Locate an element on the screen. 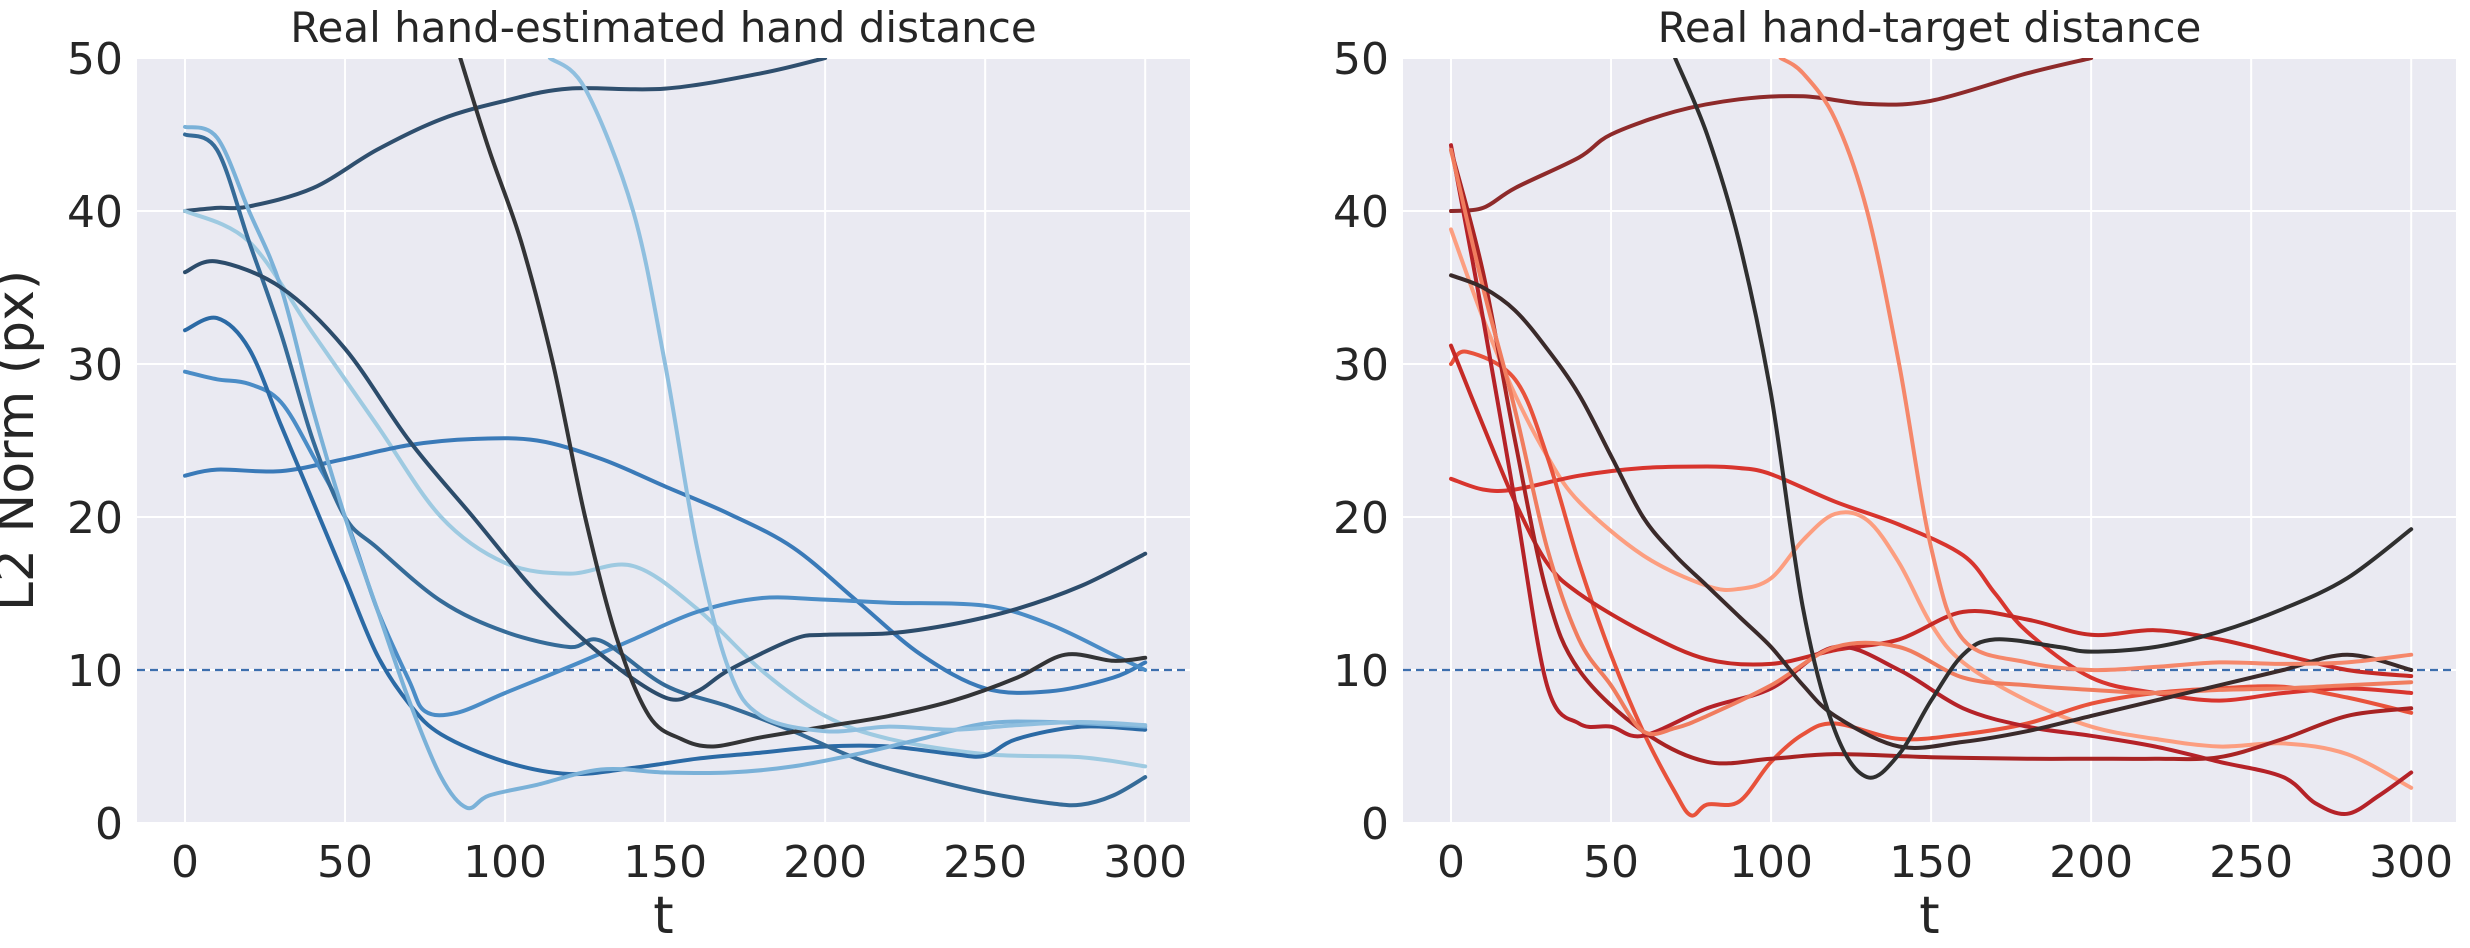 This screenshot has width=2470, height=948. chart-title: Real hand-estimated hand distance is located at coordinates (663, 27).